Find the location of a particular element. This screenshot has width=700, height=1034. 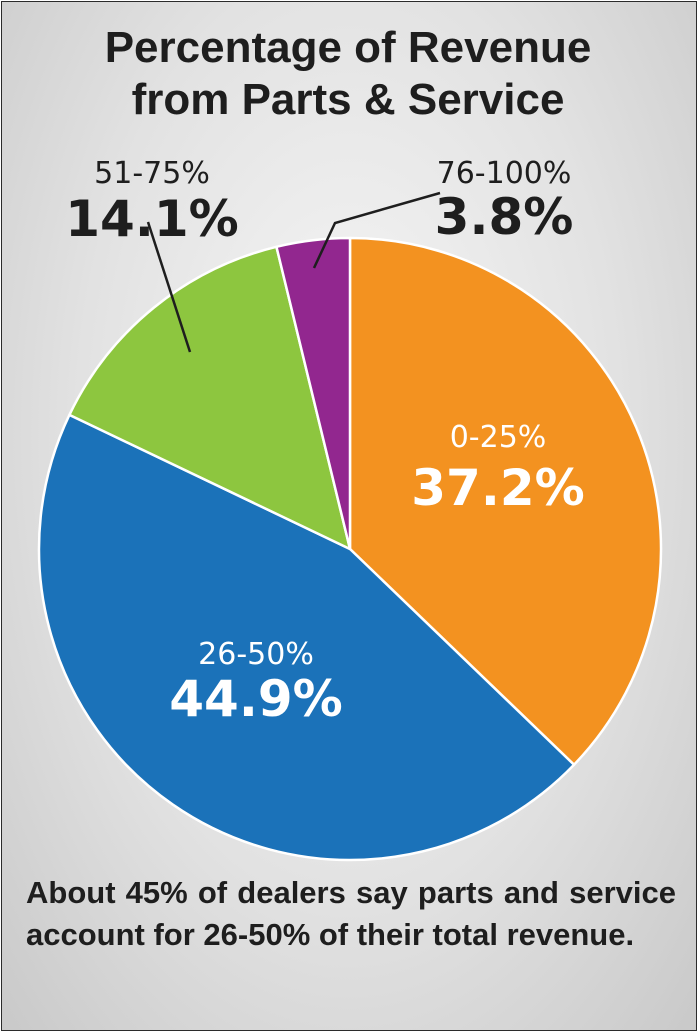

slice-value-label: 37.2% is located at coordinates (497, 488).